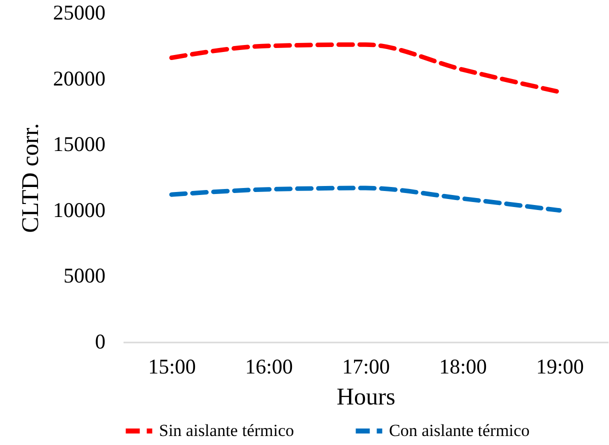  What do you see at coordinates (366, 397) in the screenshot?
I see `x-axis-title: Hours` at bounding box center [366, 397].